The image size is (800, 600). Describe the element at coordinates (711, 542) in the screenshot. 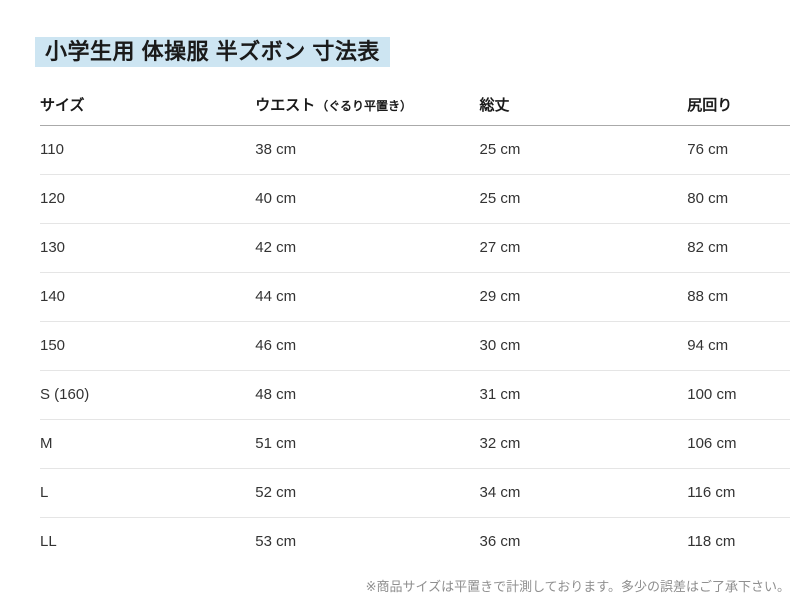

I see `hip-cell: 118 cm` at that location.